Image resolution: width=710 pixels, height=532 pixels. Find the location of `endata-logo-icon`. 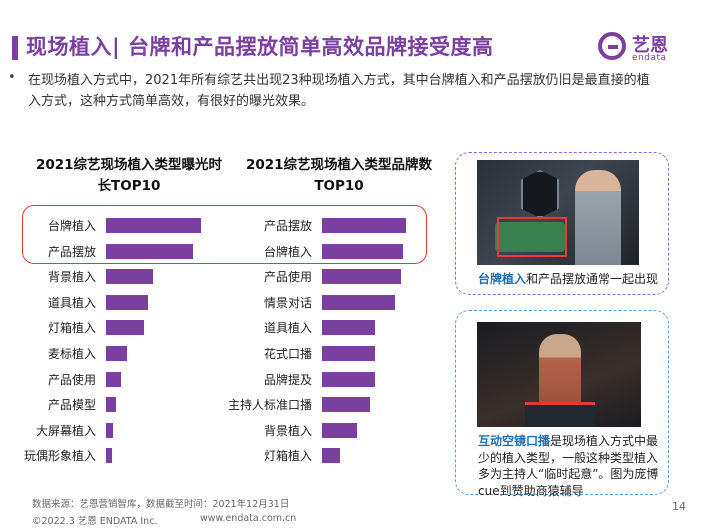

endata-logo-icon is located at coordinates (612, 46).